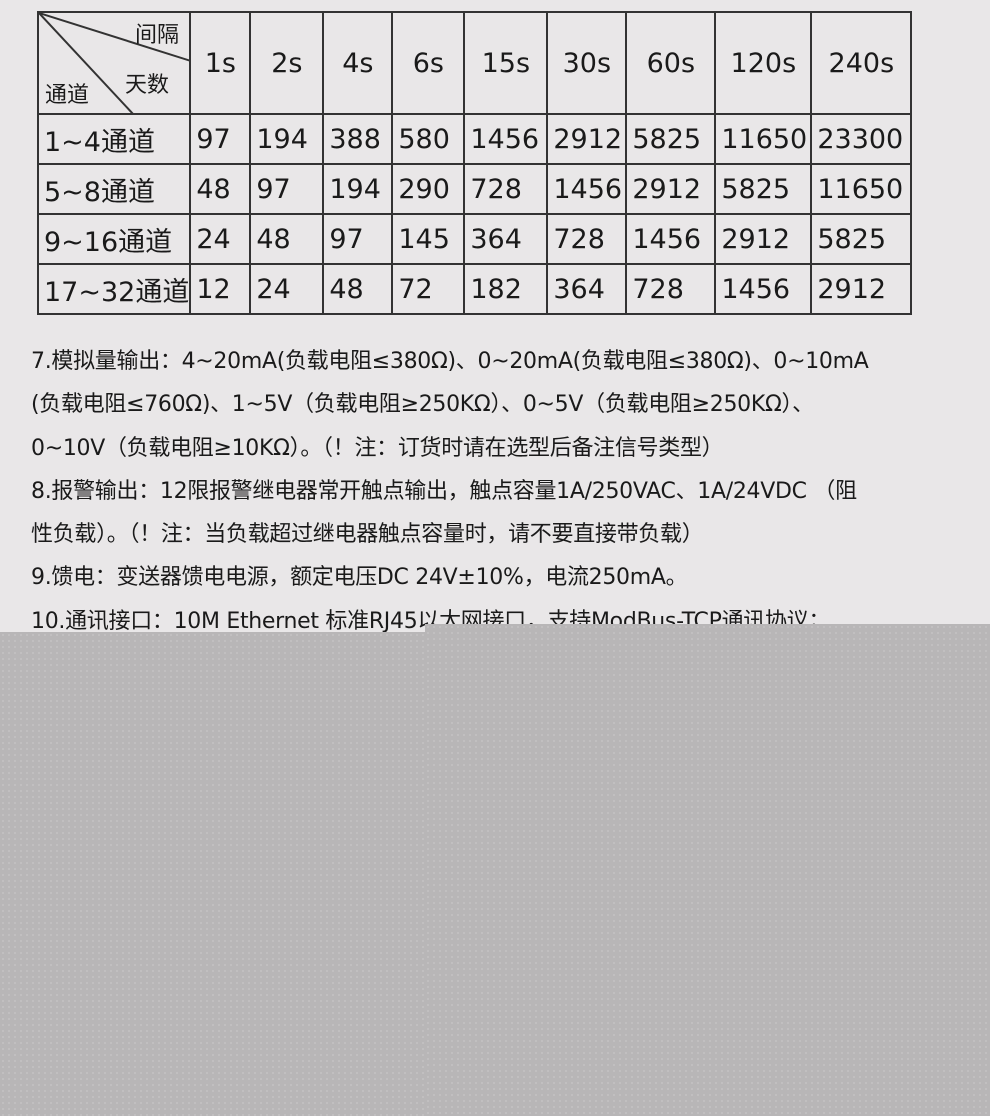 The width and height of the screenshot is (990, 1116). I want to click on table-cell: 388, so click(358, 139).